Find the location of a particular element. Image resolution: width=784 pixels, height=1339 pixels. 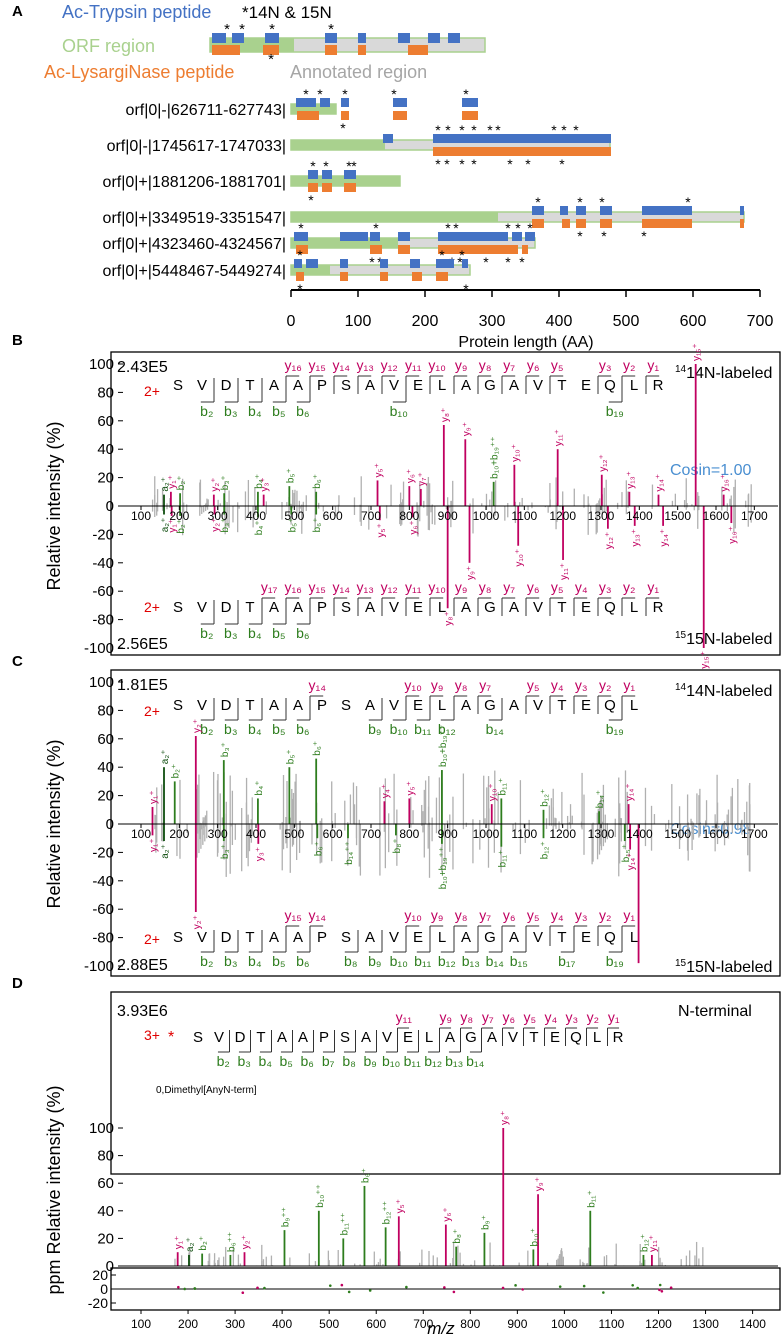

x-tick-label: 300 is located at coordinates (218, 834).